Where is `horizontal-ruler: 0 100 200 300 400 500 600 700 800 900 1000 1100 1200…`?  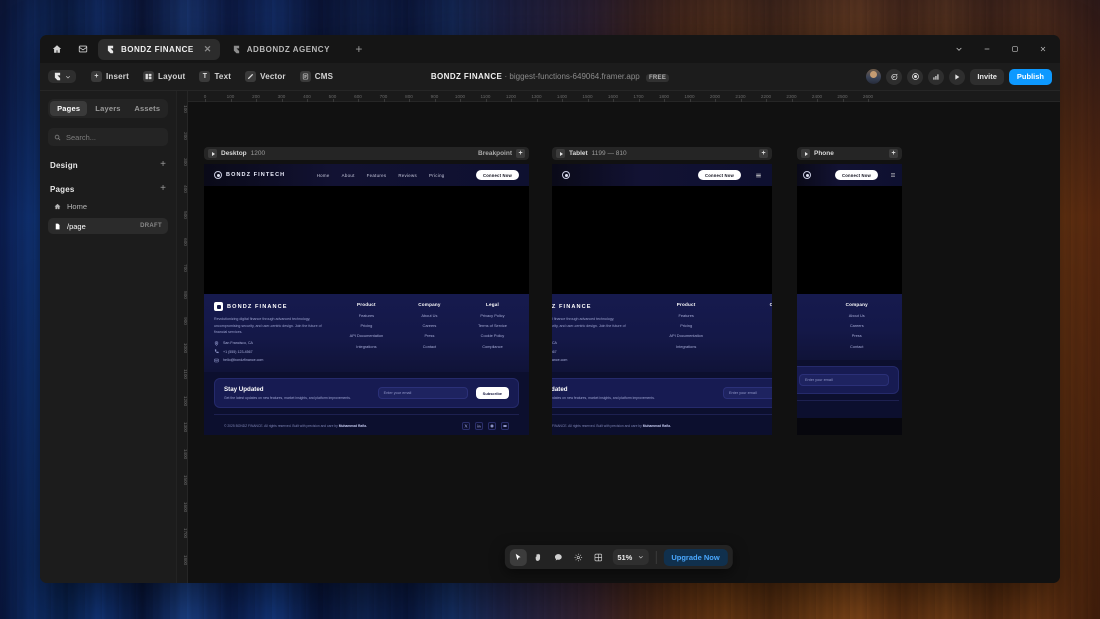
horizontal-ruler: 0 100 200 300 400 500 600 700 800 900 1000 1100 1200… is located at coordinates (618, 96).